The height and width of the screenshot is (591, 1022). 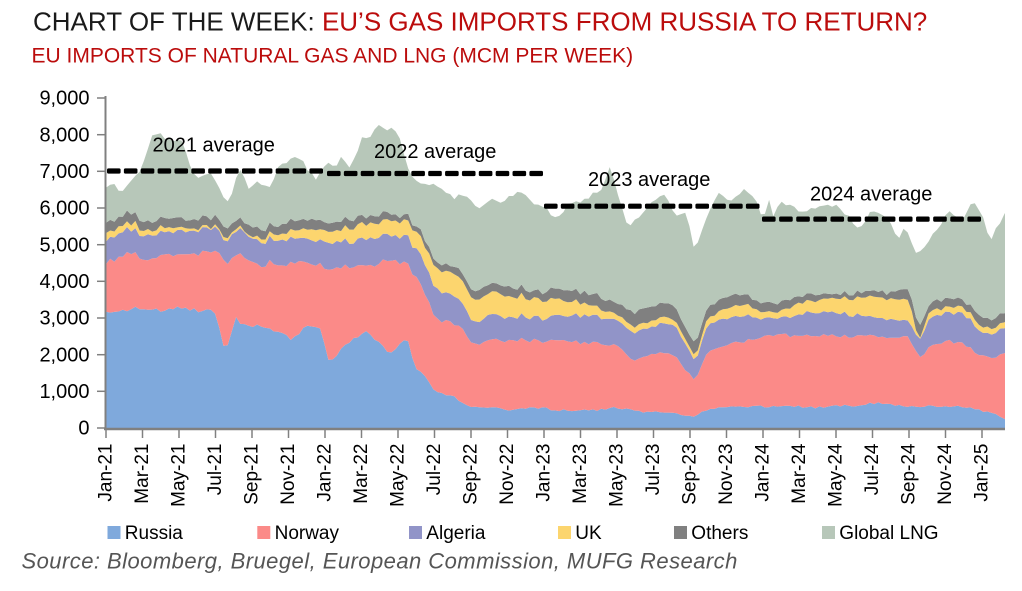 I want to click on svg-text: Jul-23, so click(x=653, y=470).